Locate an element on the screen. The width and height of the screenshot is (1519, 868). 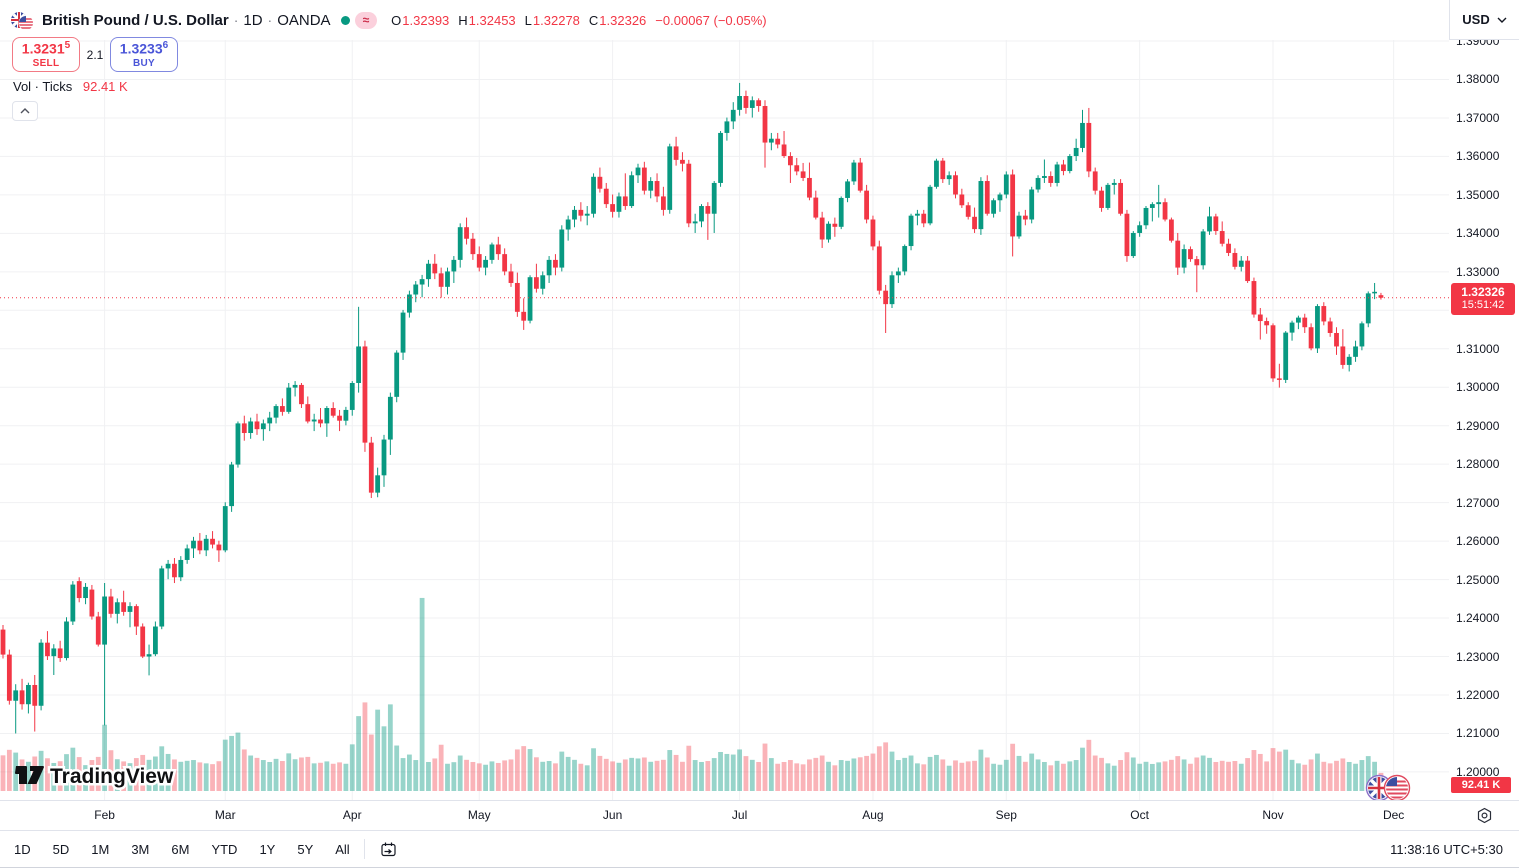
open-label: O is located at coordinates (396, 20).